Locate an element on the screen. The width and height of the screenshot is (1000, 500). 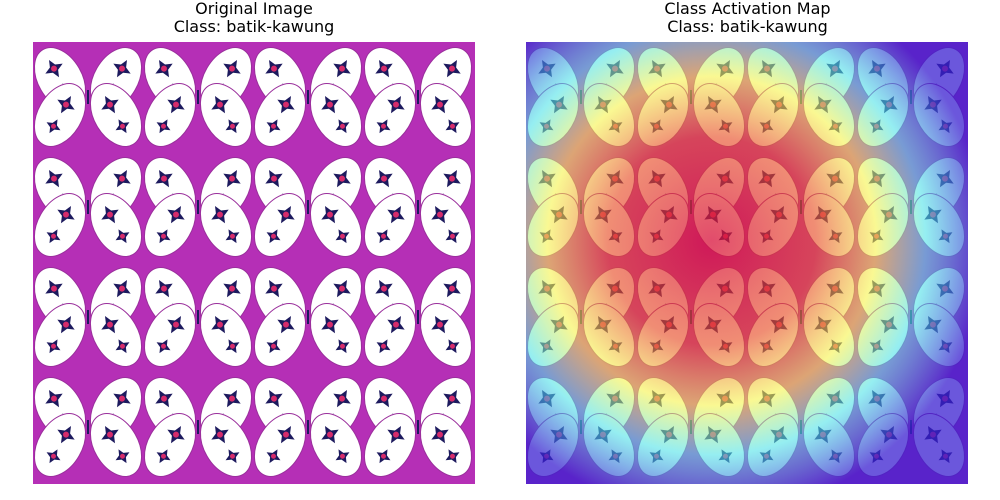
cam-class-label: Class: batik-kawung is located at coordinates (747, 26).